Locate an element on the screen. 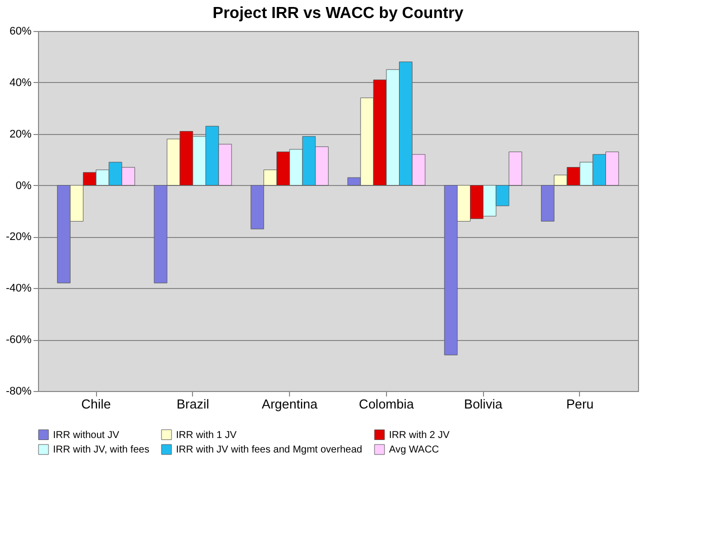 This screenshot has height=540, width=720. chart-title: Project IRR vs WACC by Country is located at coordinates (338, 13).